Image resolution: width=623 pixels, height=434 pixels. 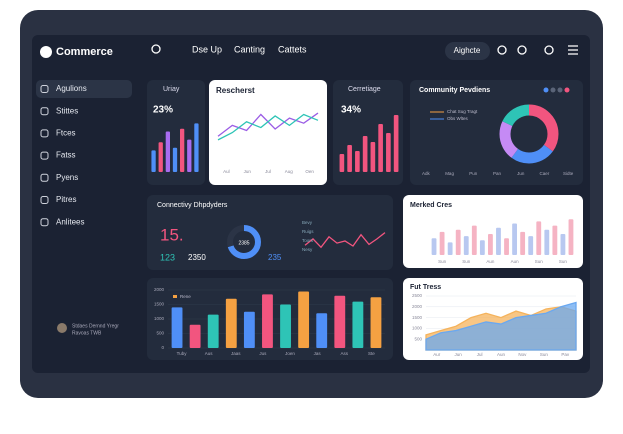 What do you see at coordinates (565, 354) in the screenshot?
I see `x-tick-label: Pav` at bounding box center [565, 354].